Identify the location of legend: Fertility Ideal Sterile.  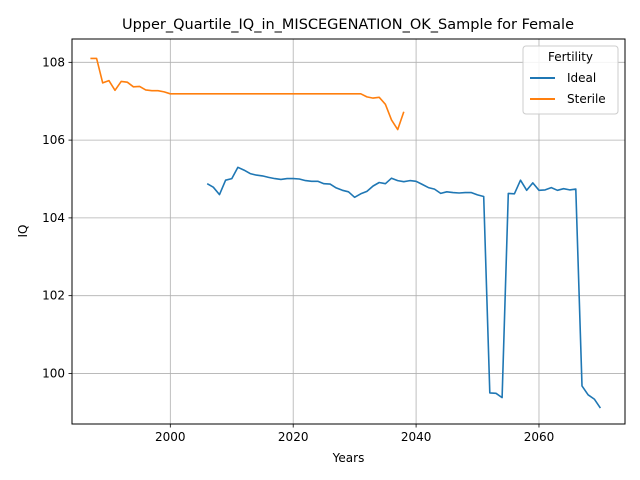
(570, 80).